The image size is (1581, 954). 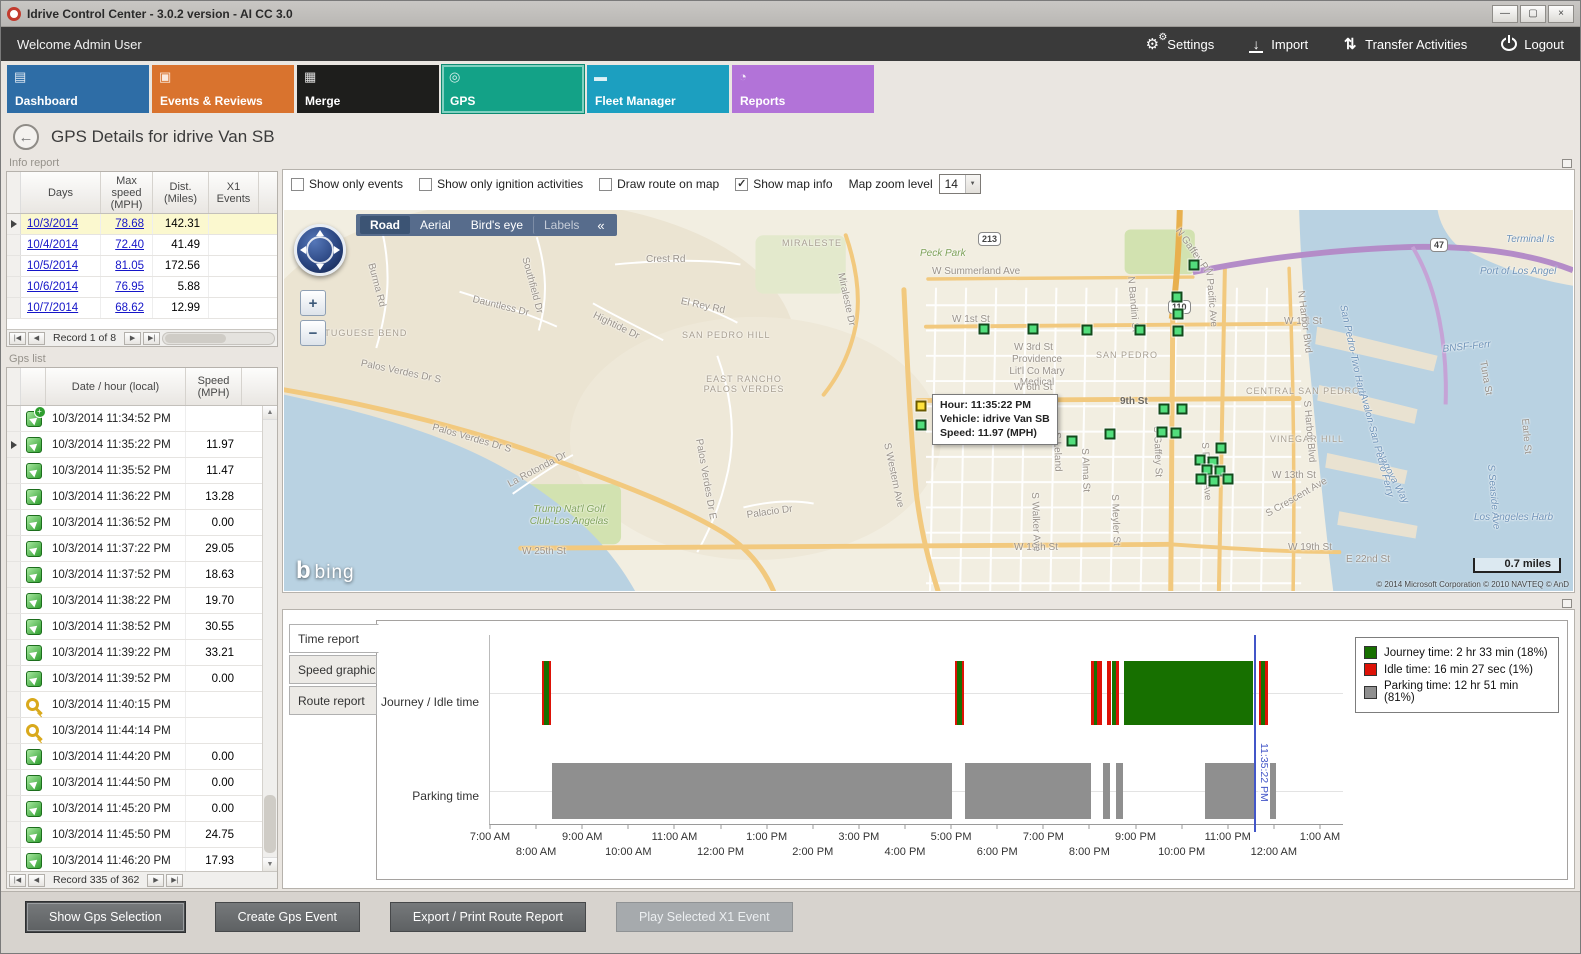 What do you see at coordinates (142, 601) in the screenshot?
I see `gps-list-row: 10/3/2014 11:38:22 PM 19.70` at bounding box center [142, 601].